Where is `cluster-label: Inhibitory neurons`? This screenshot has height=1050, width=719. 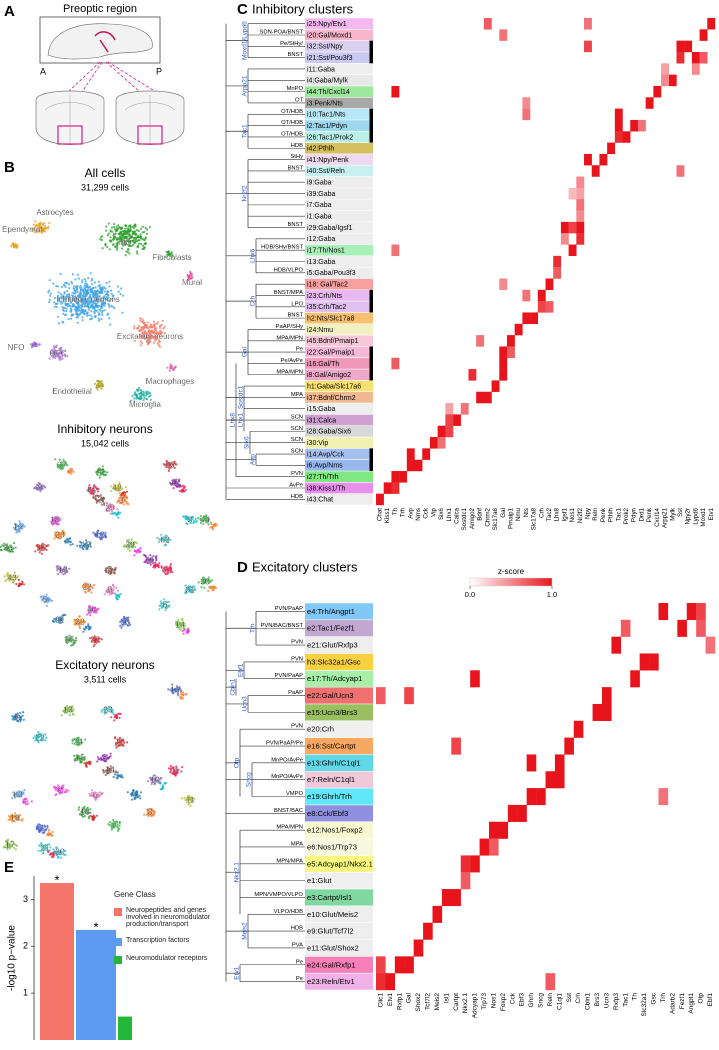
cluster-label: Inhibitory neurons is located at coordinates (88, 299).